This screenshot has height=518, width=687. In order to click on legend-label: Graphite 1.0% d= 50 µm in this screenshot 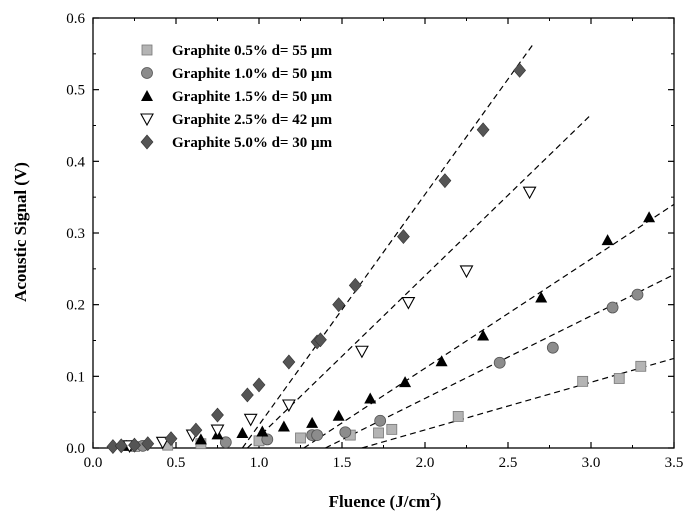, I will do `click(252, 74)`.